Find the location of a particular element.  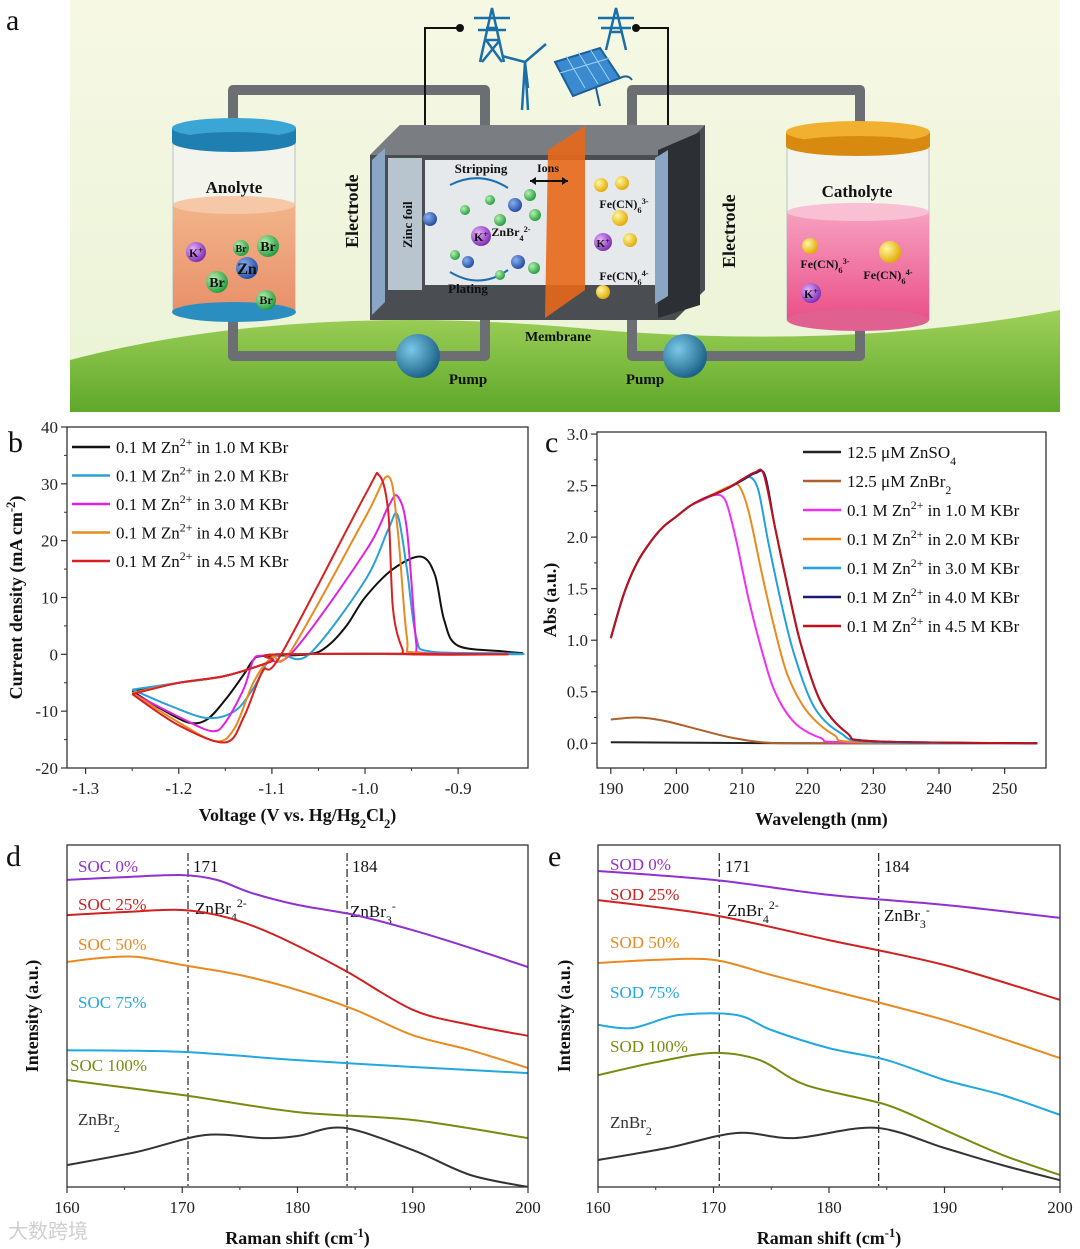

panel-label-d: d is located at coordinates (13, 856).